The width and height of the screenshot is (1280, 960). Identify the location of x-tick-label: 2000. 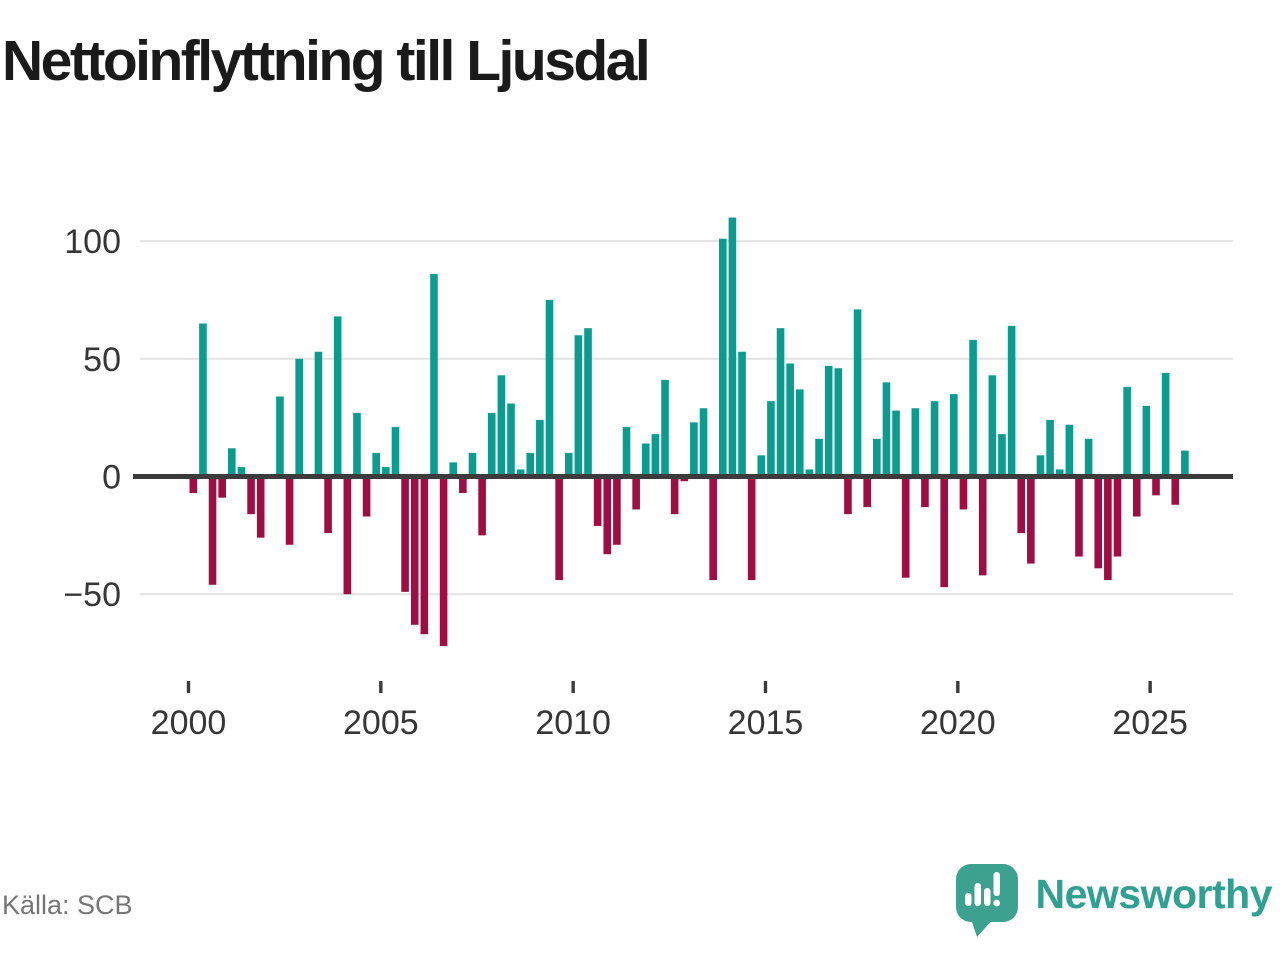
(189, 723).